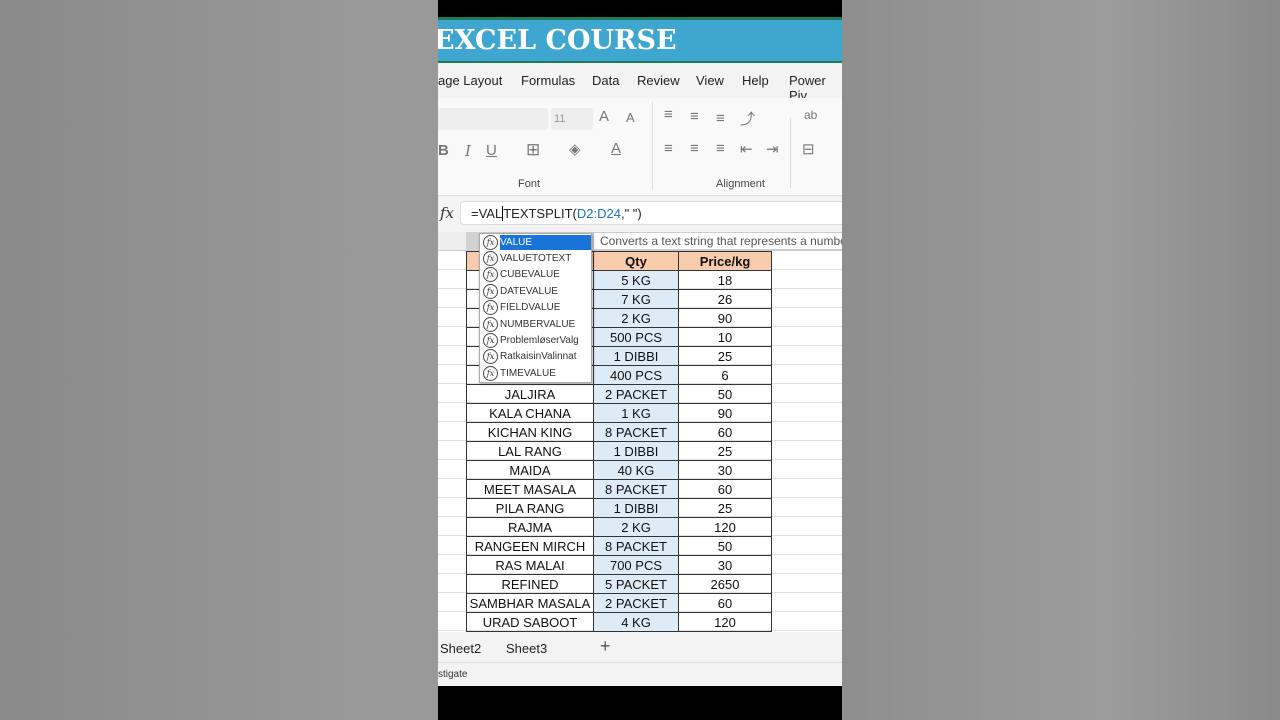  Describe the element at coordinates (694, 116) in the screenshot. I see `align-middle-icon: ≡` at that location.